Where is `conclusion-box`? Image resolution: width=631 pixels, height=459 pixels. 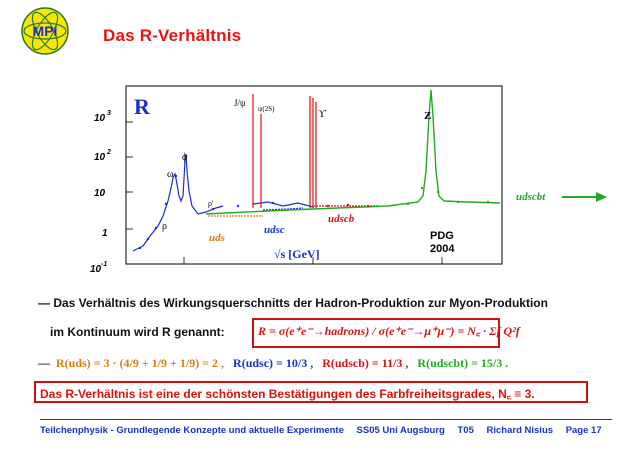 conclusion-box is located at coordinates (311, 392).